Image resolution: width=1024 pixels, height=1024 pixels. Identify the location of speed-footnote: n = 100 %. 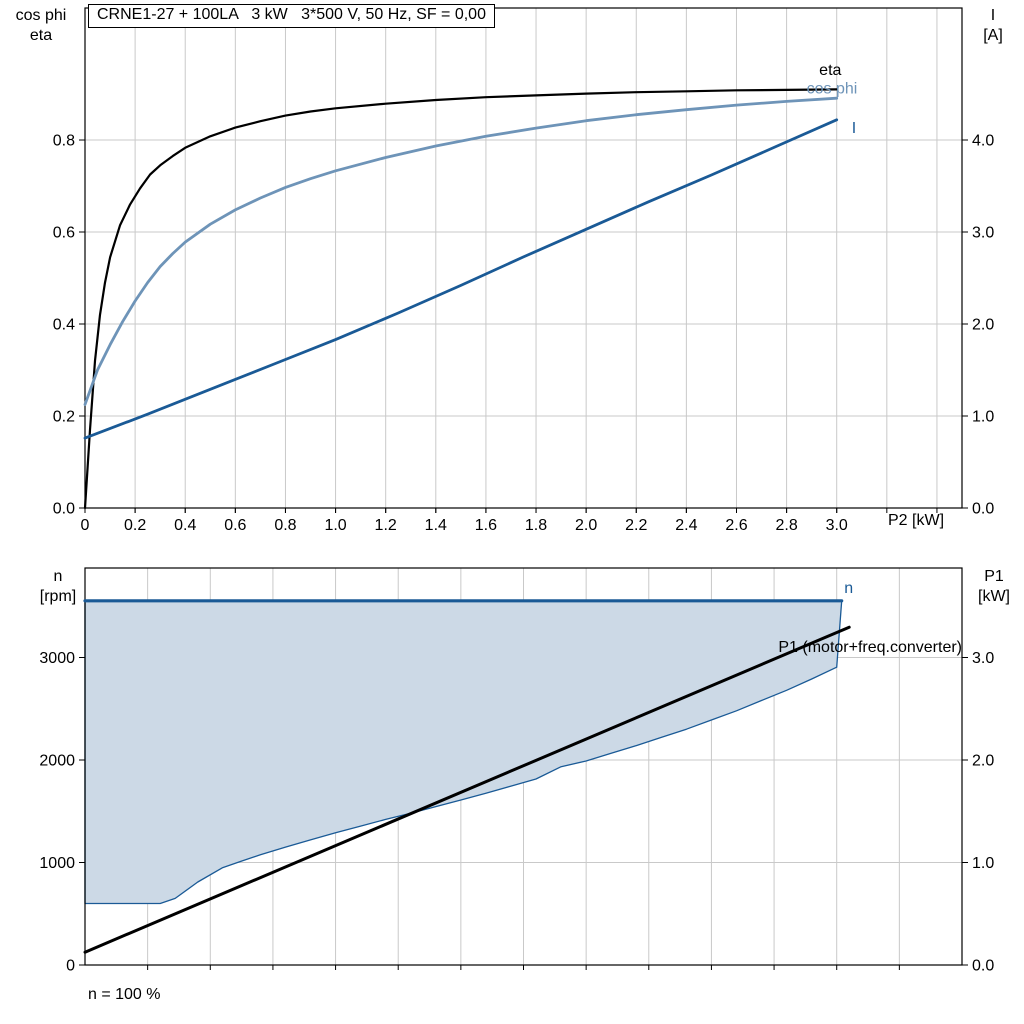
(124, 994).